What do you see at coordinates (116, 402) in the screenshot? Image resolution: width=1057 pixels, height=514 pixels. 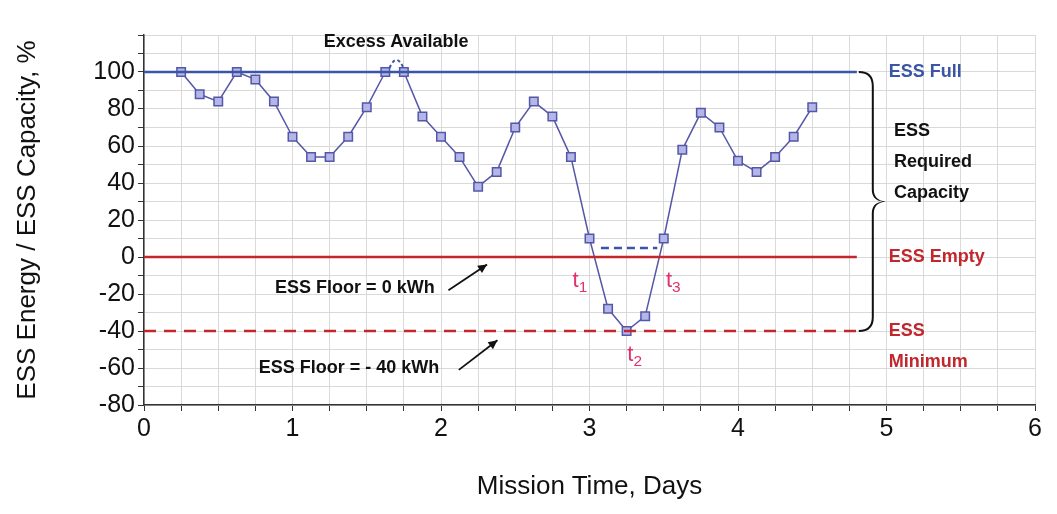 I see `y-tick-label: -80` at bounding box center [116, 402].